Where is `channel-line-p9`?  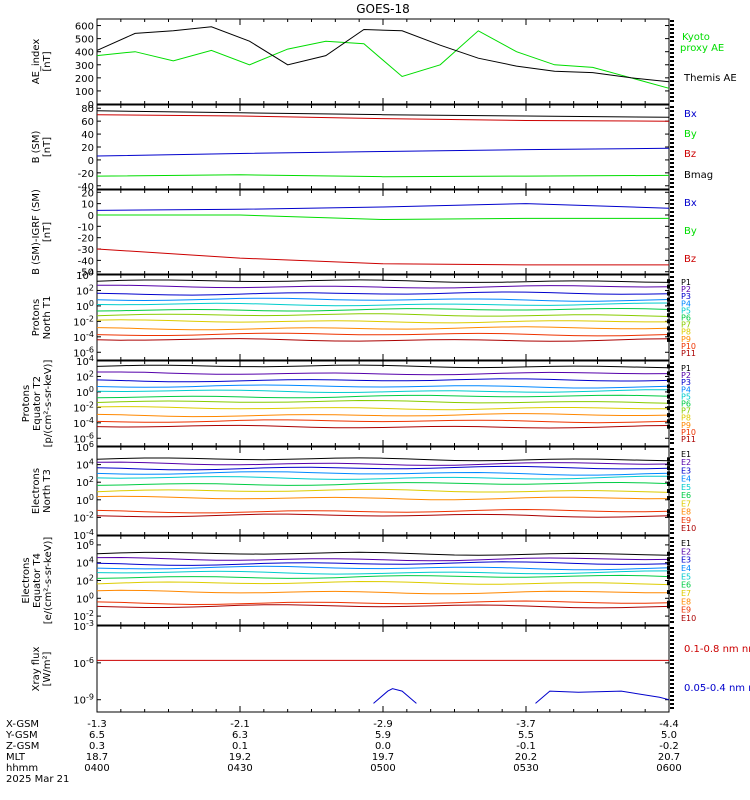
channel-line-p9 is located at coordinates (383, 415).